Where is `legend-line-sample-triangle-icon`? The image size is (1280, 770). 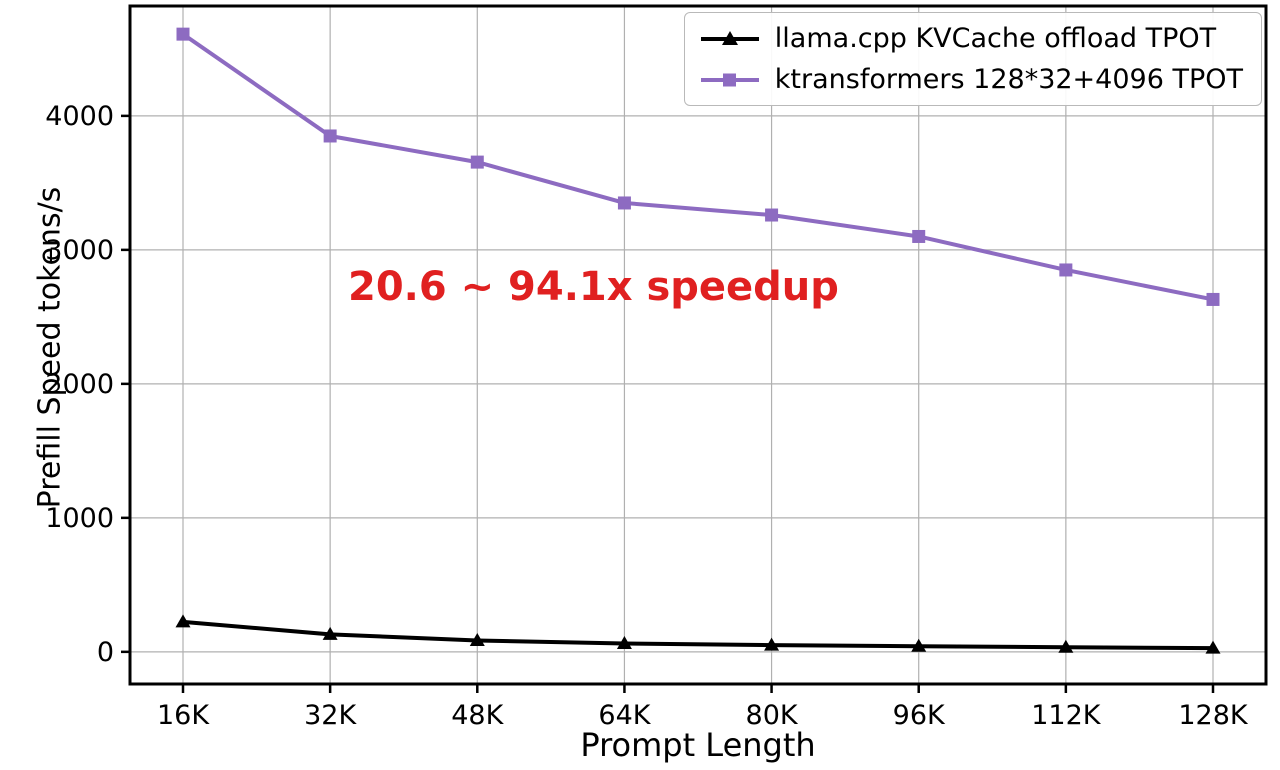
legend-line-sample-triangle-icon is located at coordinates (729, 37).